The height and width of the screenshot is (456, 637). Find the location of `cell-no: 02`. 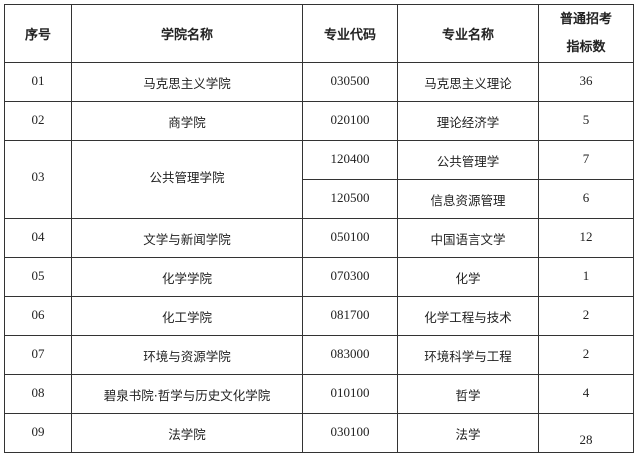

cell-no: 02 is located at coordinates (38, 121).